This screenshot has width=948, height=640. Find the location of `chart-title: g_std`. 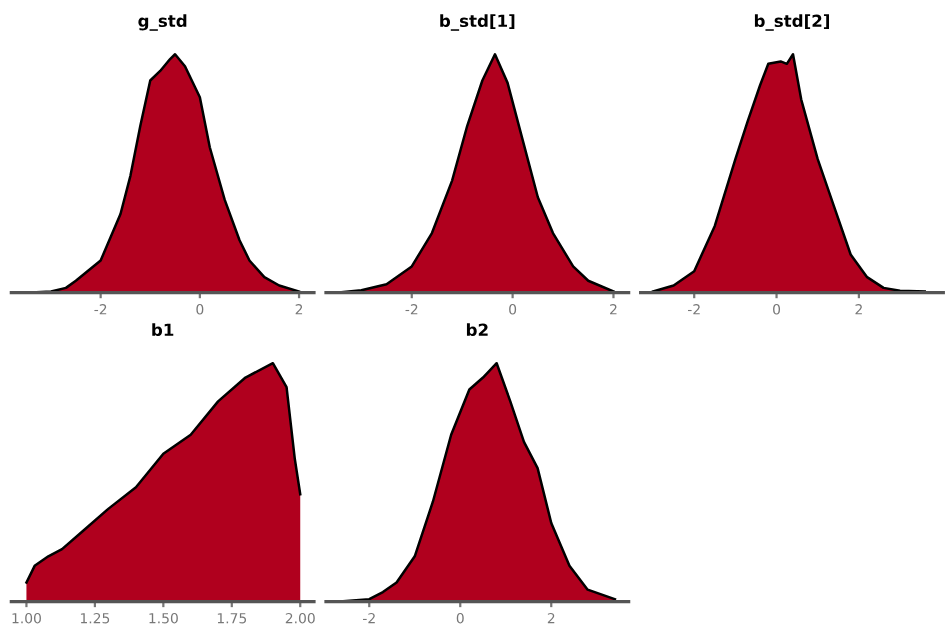

chart-title: g_std is located at coordinates (162, 22).